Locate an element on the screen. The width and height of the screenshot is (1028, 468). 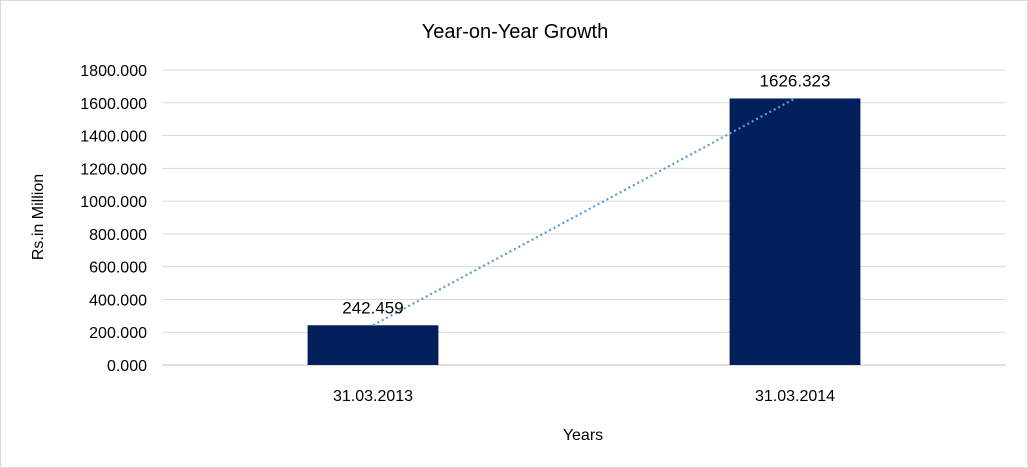
y-tick-label: 800.000 is located at coordinates (118, 235).